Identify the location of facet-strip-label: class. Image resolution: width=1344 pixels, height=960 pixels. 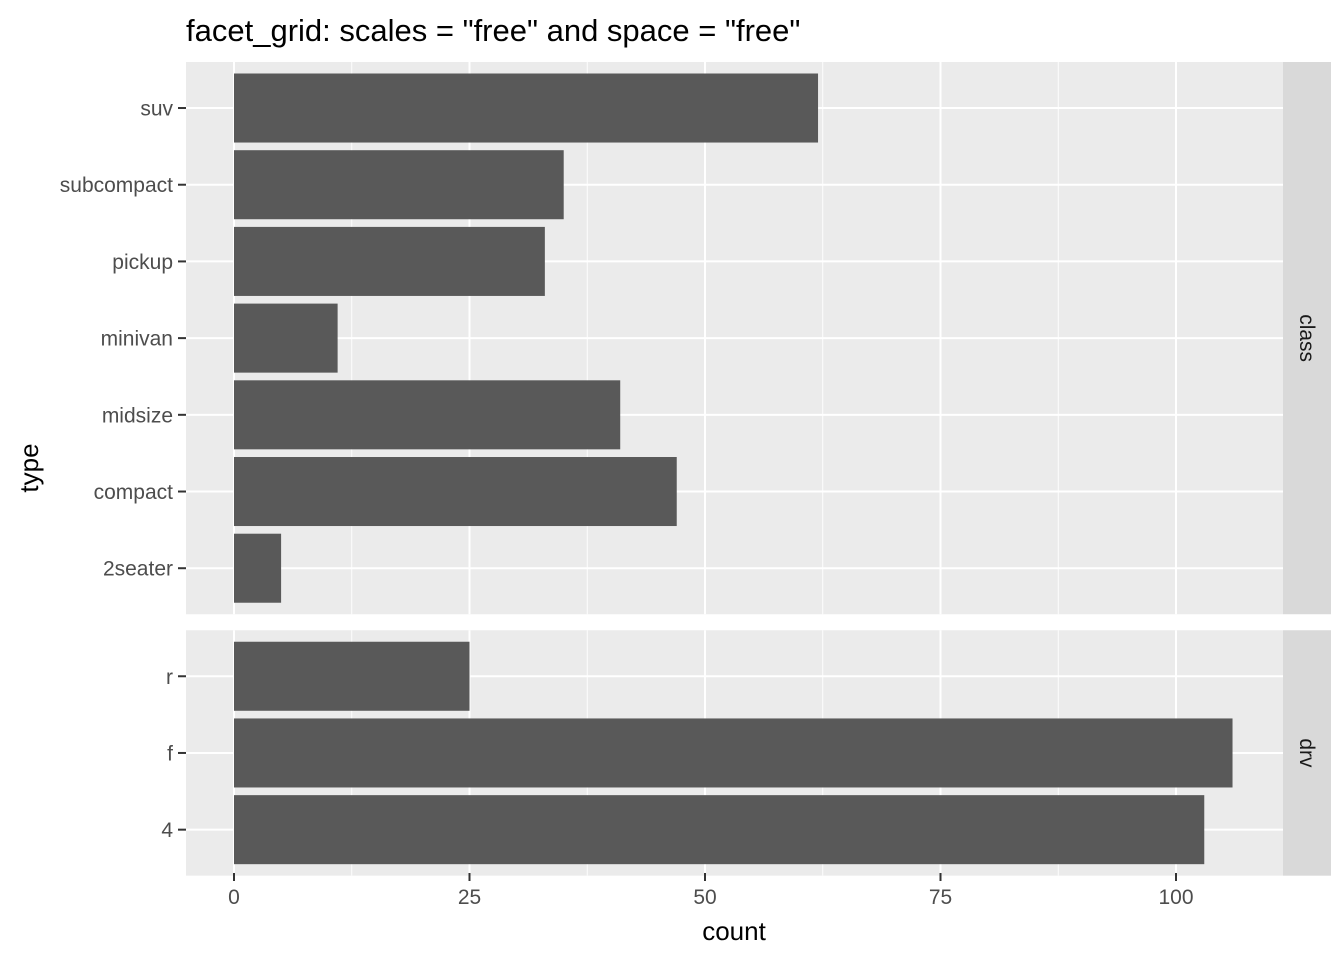
(1306, 338).